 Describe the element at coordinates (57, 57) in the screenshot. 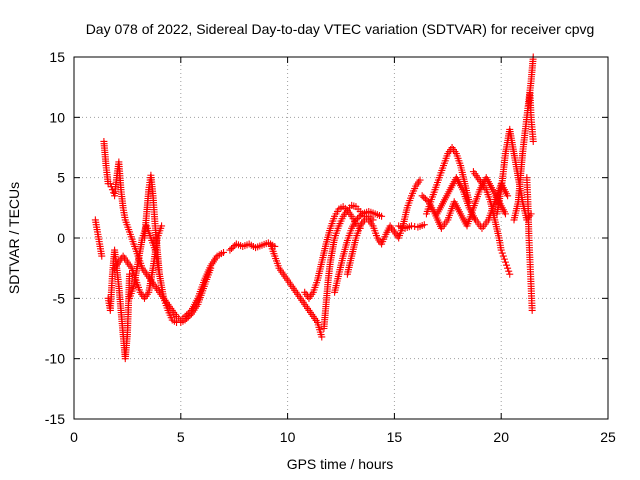

I see `y-tick-label: 15` at that location.